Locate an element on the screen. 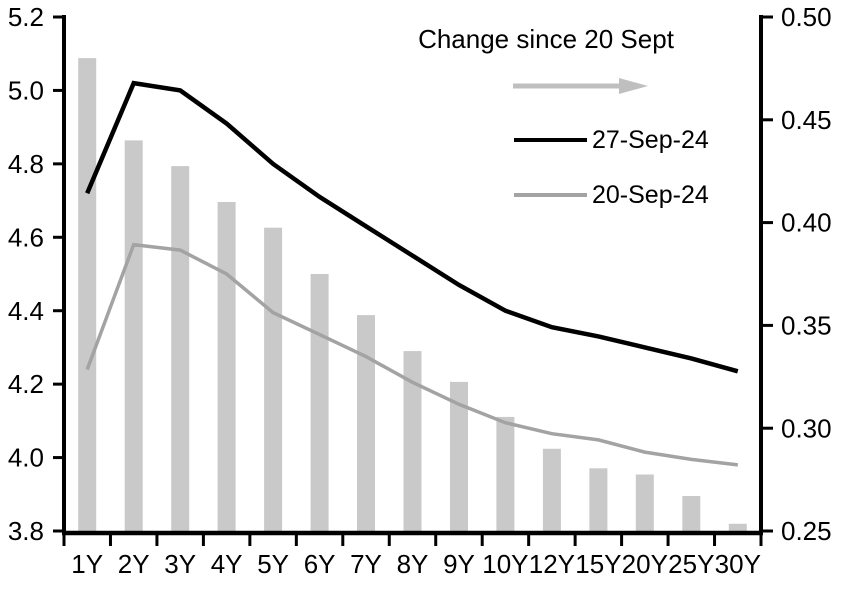  bar-1Y is located at coordinates (87, 295).